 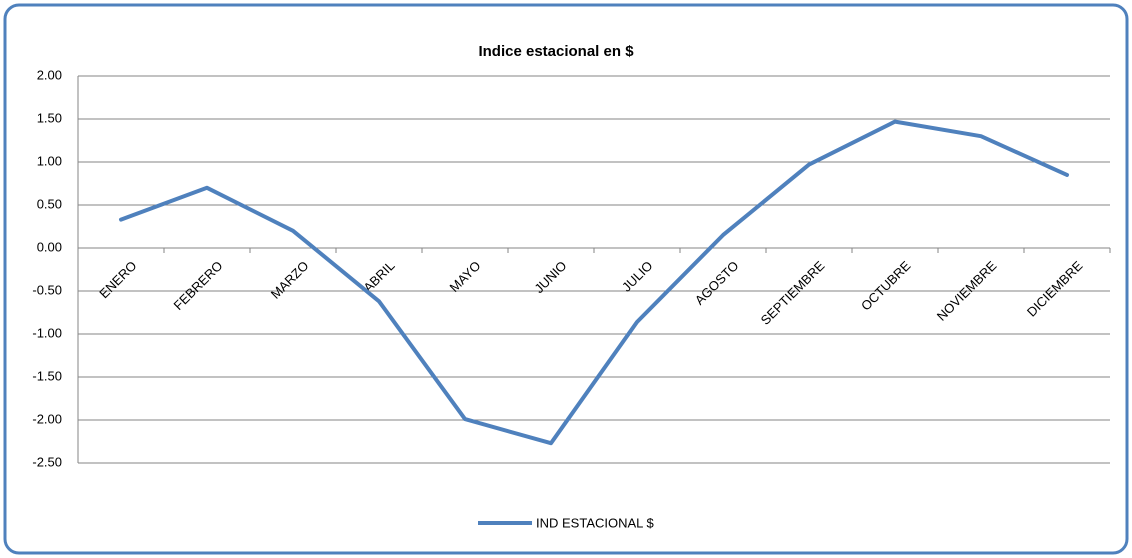 I want to click on y-tick-label: 1.50, so click(x=49, y=117).